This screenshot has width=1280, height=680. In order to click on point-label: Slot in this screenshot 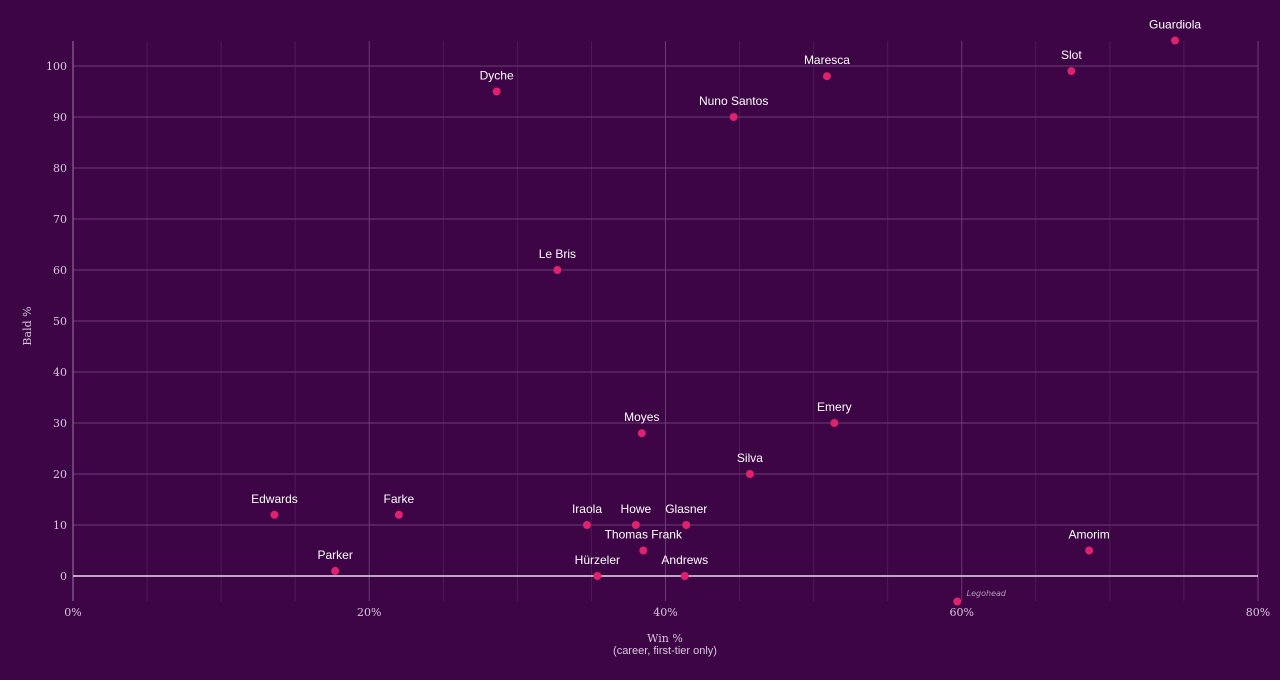, I will do `click(1071, 55)`.